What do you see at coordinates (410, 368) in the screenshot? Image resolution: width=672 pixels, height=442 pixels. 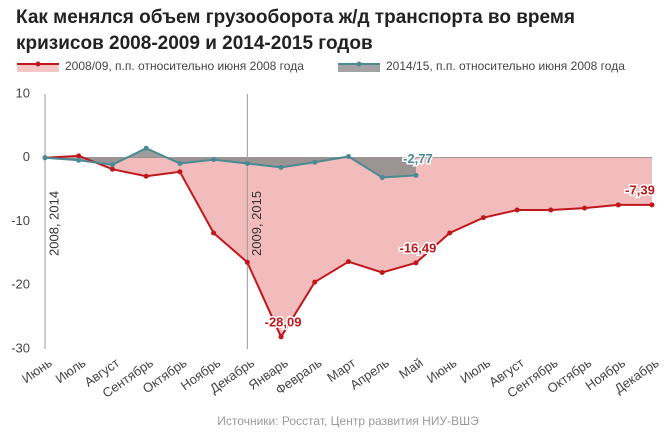 I see `x-tick-label: Май` at bounding box center [410, 368].